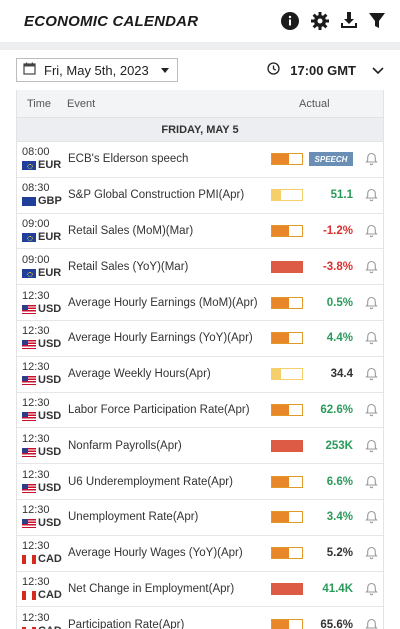  I want to click on table-row: 09:00 EUR Retail Sales (MoM)(Mar) -1.2%, so click(200, 232).